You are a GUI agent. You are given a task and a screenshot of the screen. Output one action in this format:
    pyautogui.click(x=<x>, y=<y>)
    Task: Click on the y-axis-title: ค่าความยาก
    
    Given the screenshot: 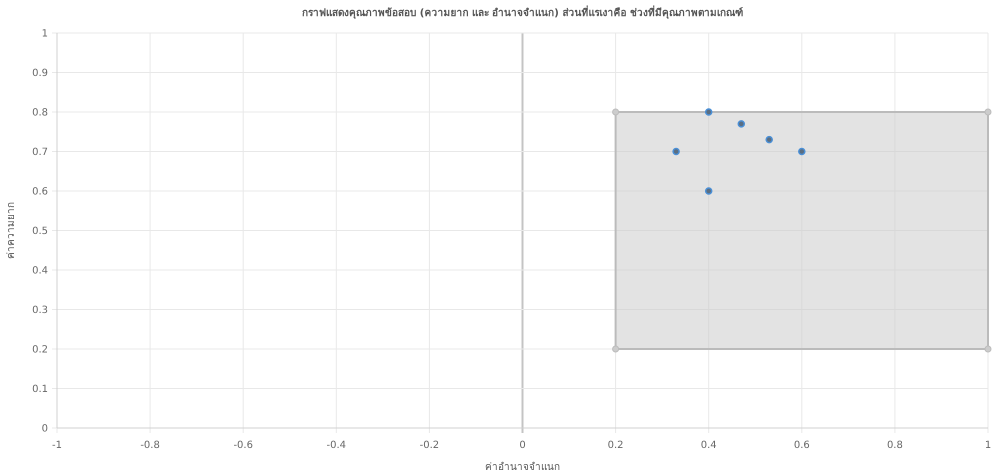 What is the action you would take?
    pyautogui.click(x=11, y=230)
    